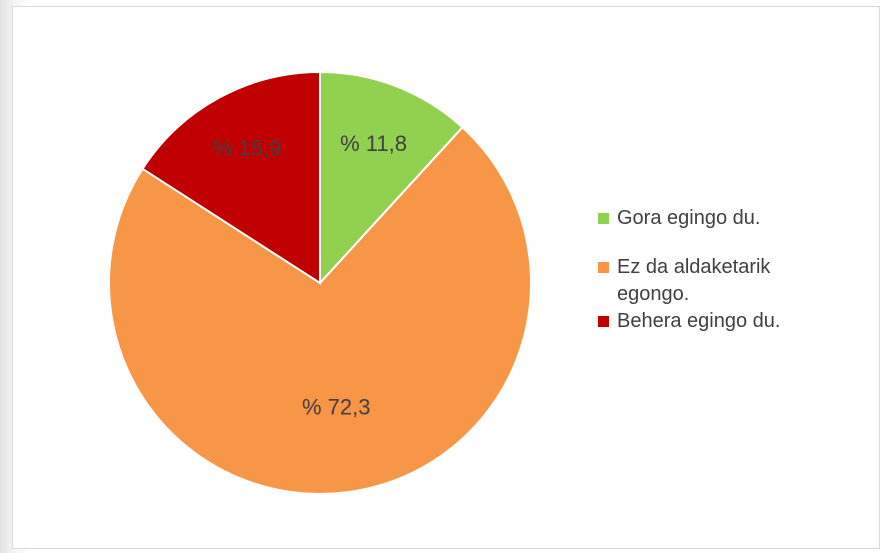  What do you see at coordinates (373, 143) in the screenshot?
I see `data-label: % 11,8` at bounding box center [373, 143].